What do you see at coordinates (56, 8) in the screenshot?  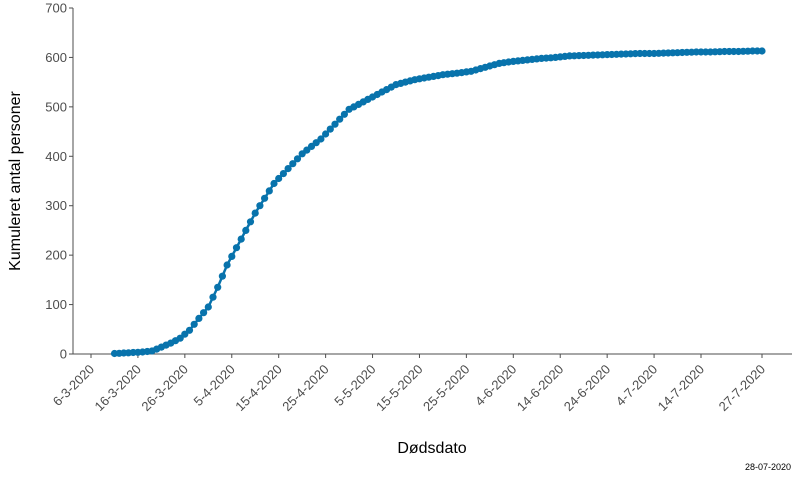 I see `y-tick-label: 700` at bounding box center [56, 8].